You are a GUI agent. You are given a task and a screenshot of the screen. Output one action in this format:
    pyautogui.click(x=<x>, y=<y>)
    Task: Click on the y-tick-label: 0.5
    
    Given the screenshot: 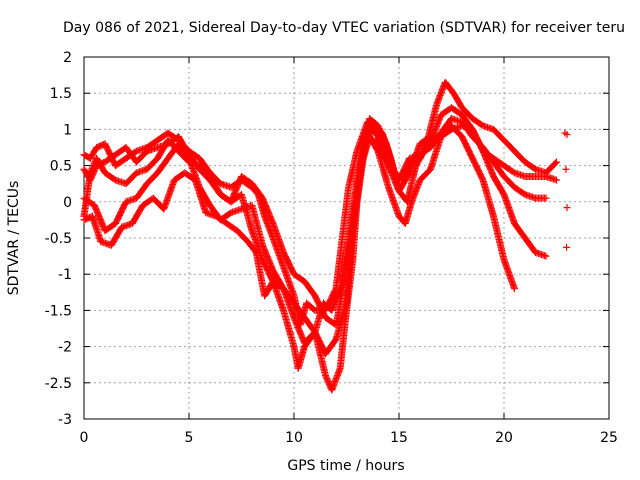 What is the action you would take?
    pyautogui.click(x=61, y=167)
    